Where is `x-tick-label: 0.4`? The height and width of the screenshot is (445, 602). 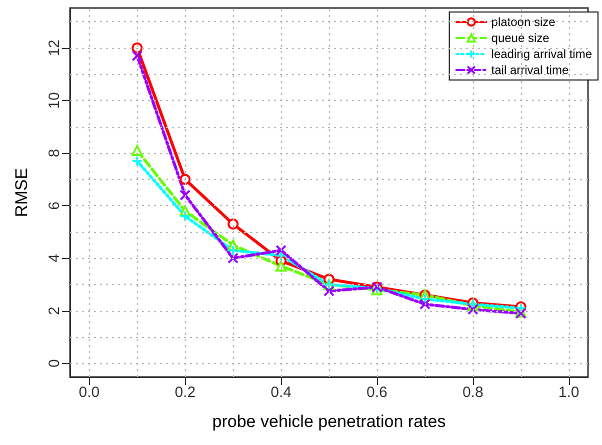 x-tick-label: 0.4 is located at coordinates (281, 392).